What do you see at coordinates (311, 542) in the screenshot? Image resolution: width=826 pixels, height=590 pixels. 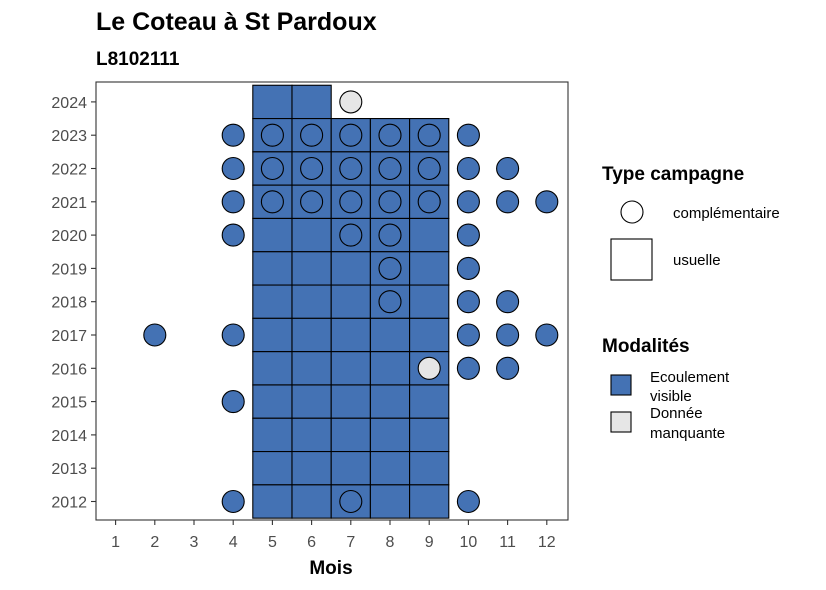 I see `x-tick-label: 6` at bounding box center [311, 542].